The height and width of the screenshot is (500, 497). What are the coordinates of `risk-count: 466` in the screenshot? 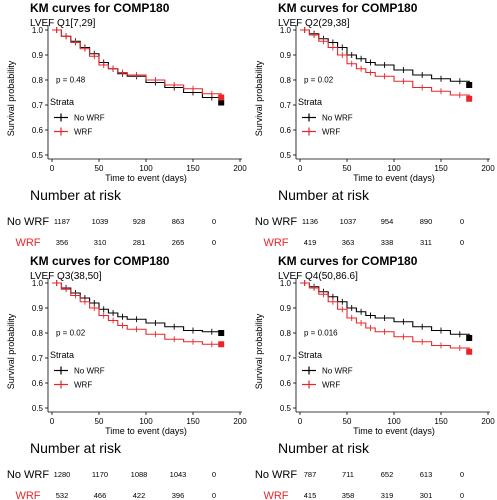 It's located at (100, 495).